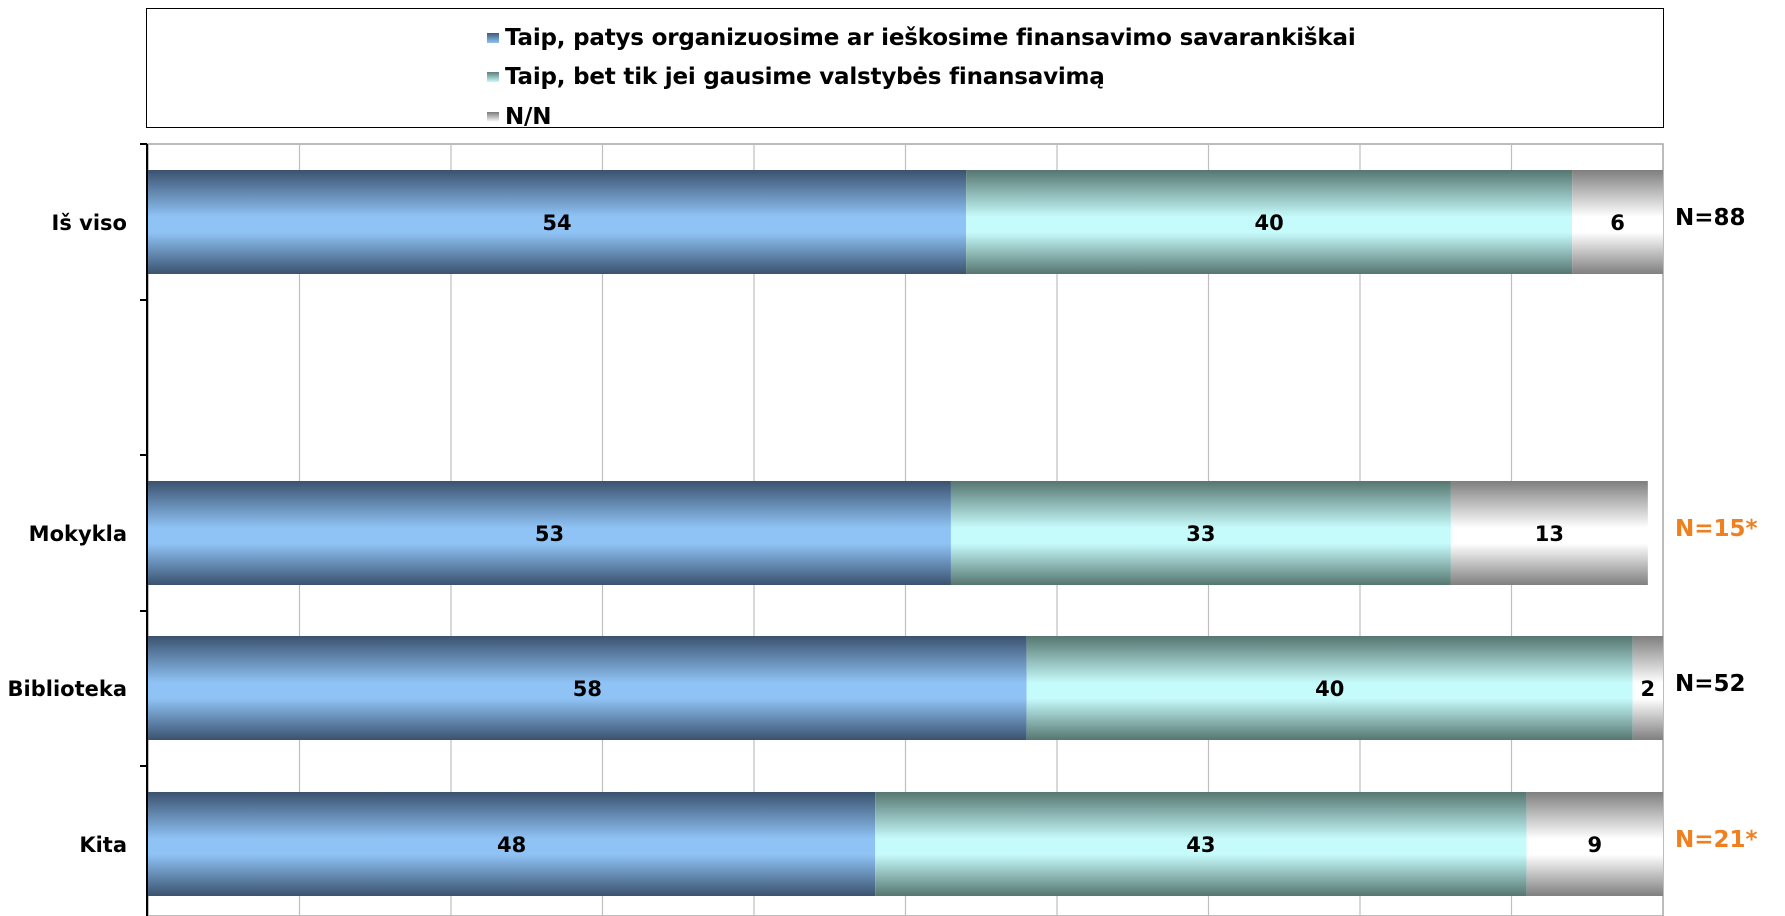  I want to click on sample-size-label-0: N=88, so click(1710, 218).